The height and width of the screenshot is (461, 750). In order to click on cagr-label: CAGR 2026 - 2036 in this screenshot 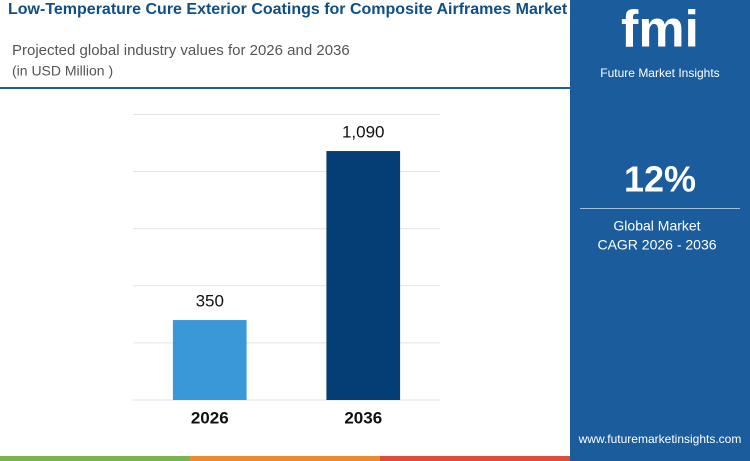, I will do `click(656, 245)`.